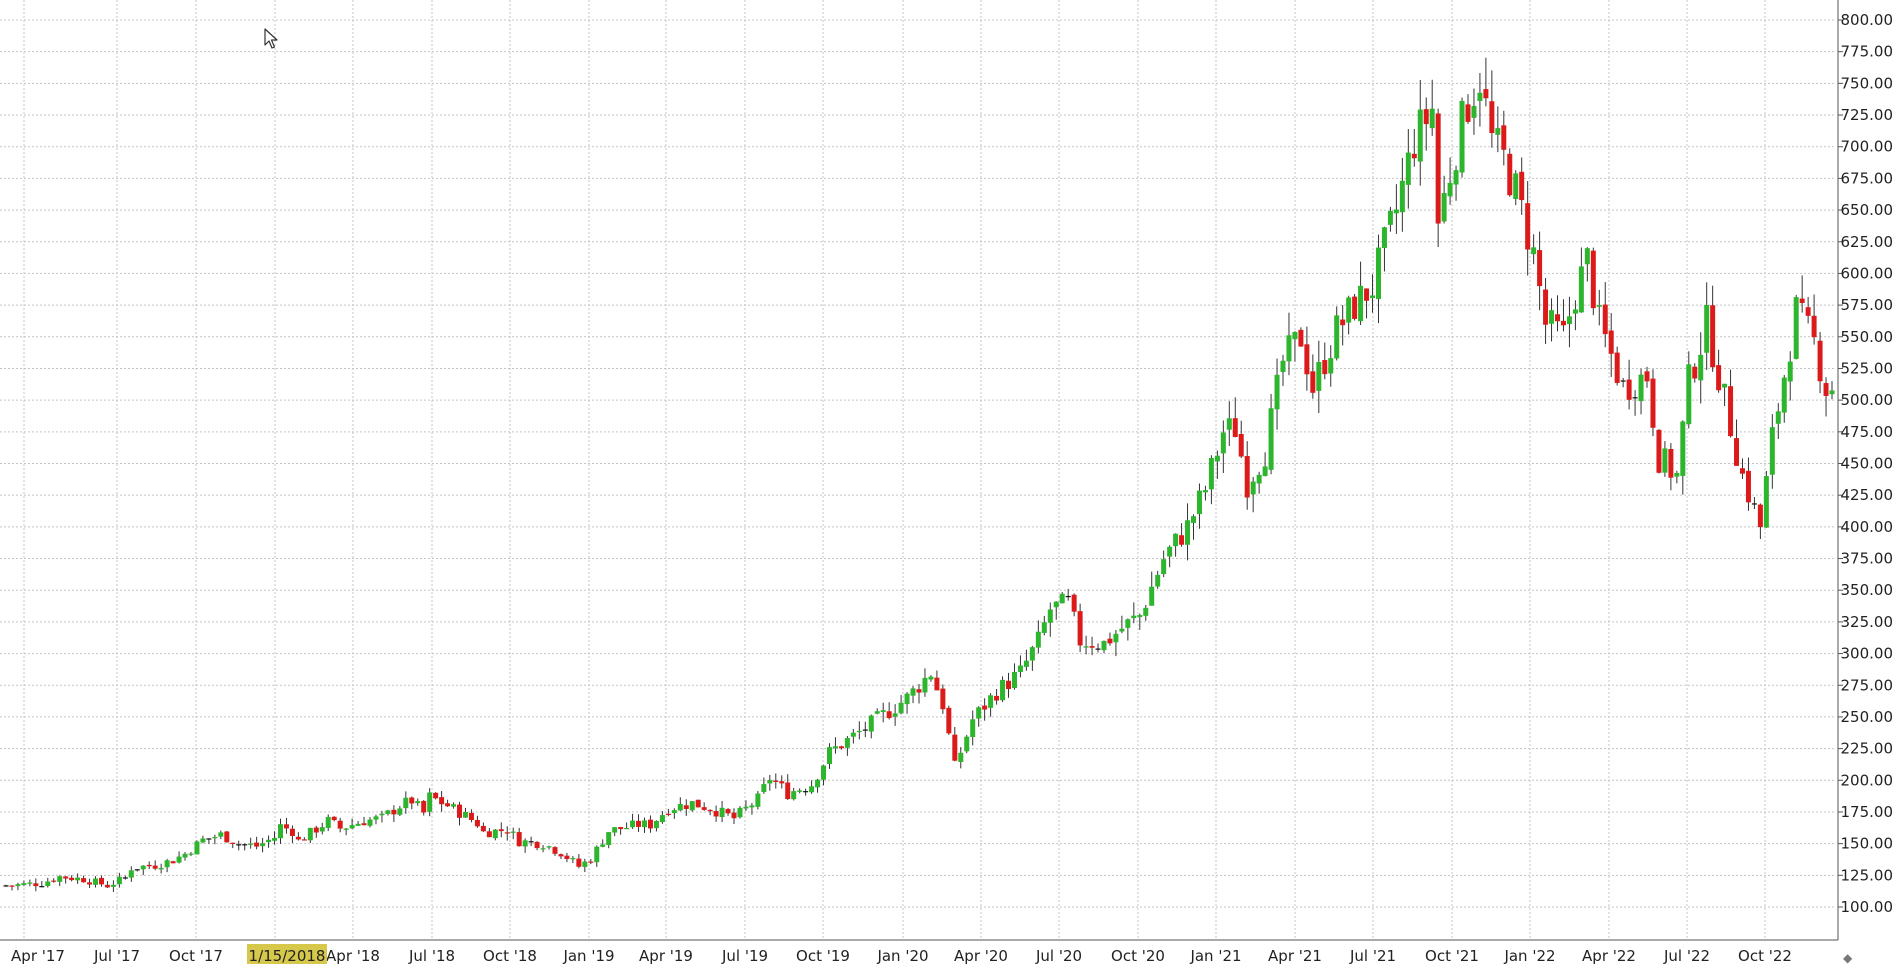 The height and width of the screenshot is (965, 1893). Describe the element at coordinates (1848, 958) in the screenshot. I see `scroll-marker: ◆` at that location.